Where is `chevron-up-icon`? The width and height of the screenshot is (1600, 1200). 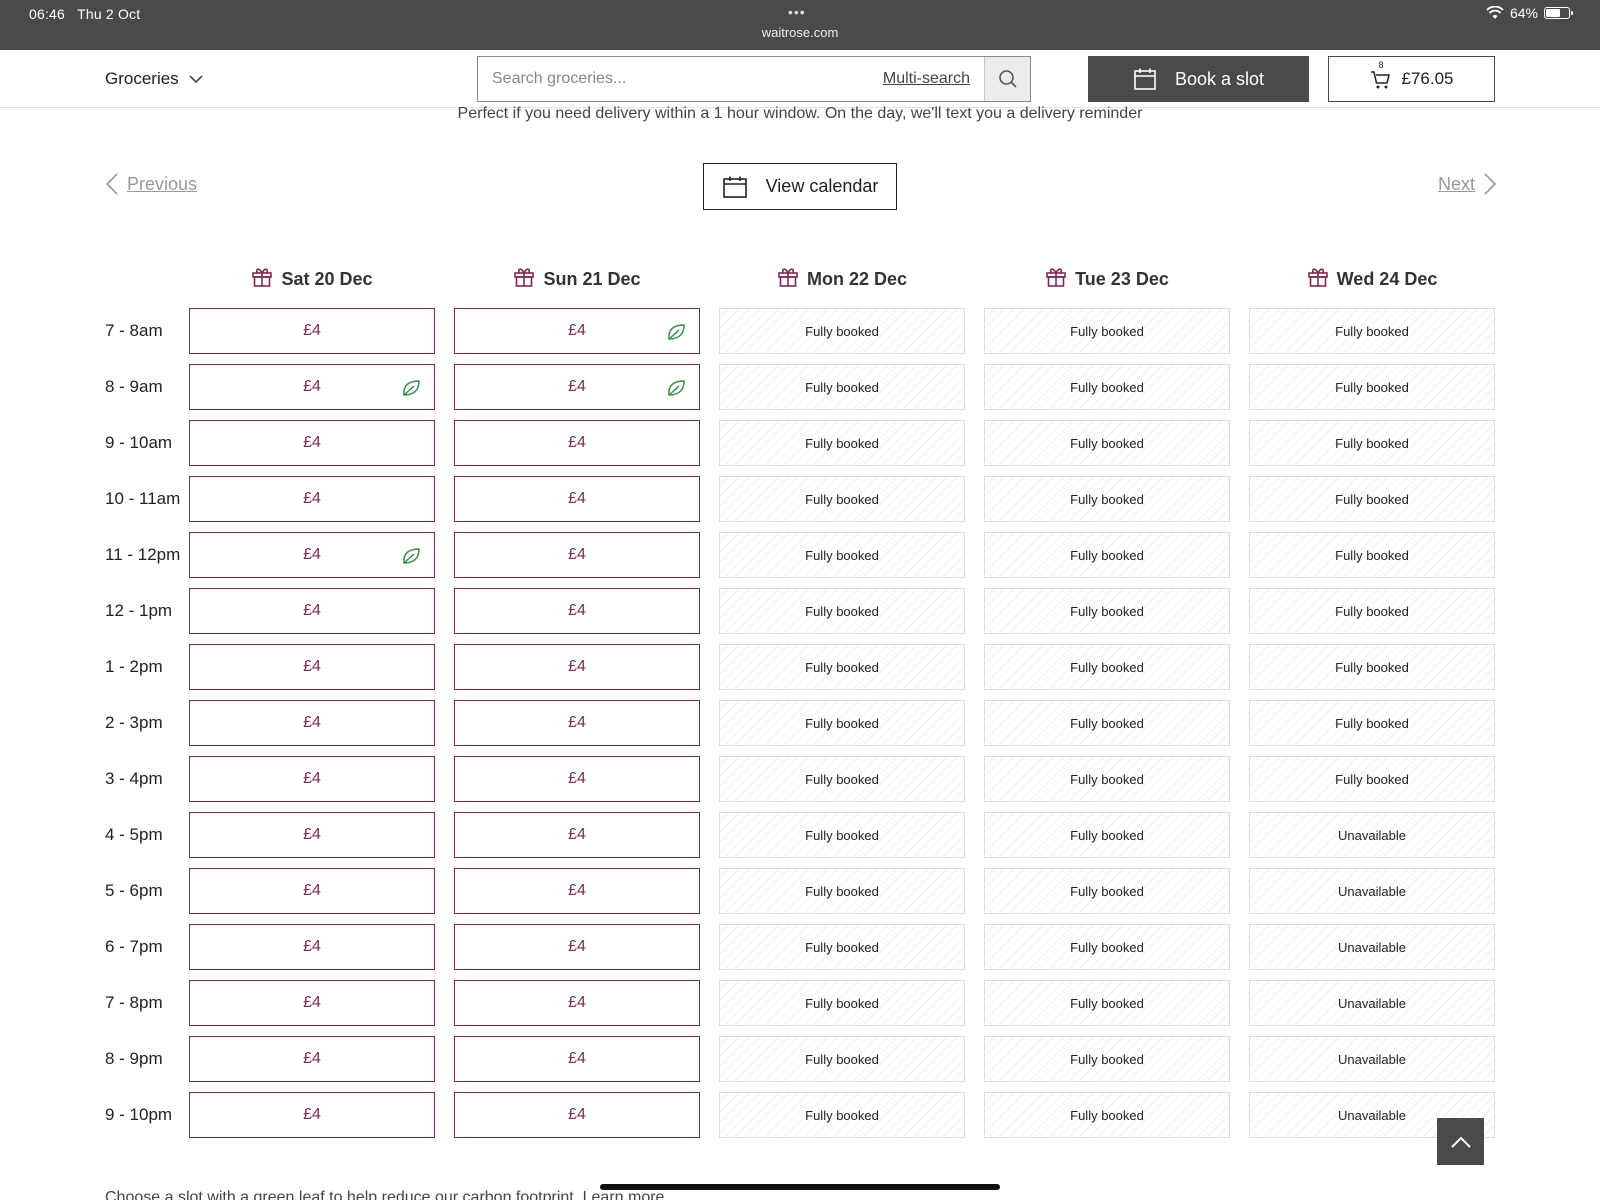 chevron-up-icon is located at coordinates (1460, 1142).